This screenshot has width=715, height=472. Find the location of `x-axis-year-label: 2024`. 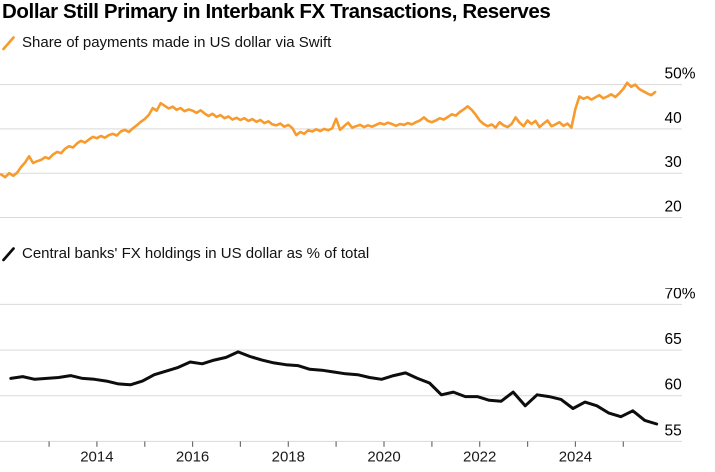

x-axis-year-label: 2024 is located at coordinates (575, 457).